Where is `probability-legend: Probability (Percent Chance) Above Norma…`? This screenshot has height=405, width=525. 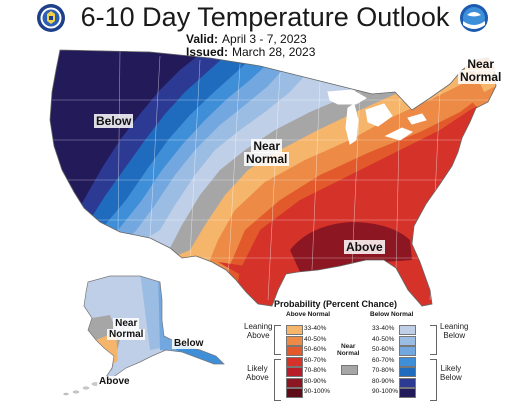
probability-legend: Probability (Percent Chance) Above Norma… is located at coordinates (355, 351).